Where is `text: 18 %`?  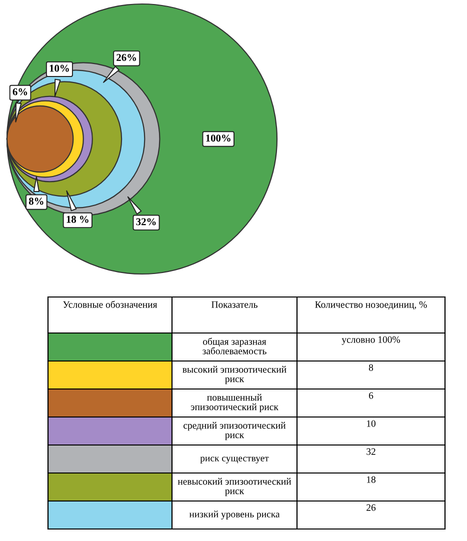
text: 18 % is located at coordinates (77, 219).